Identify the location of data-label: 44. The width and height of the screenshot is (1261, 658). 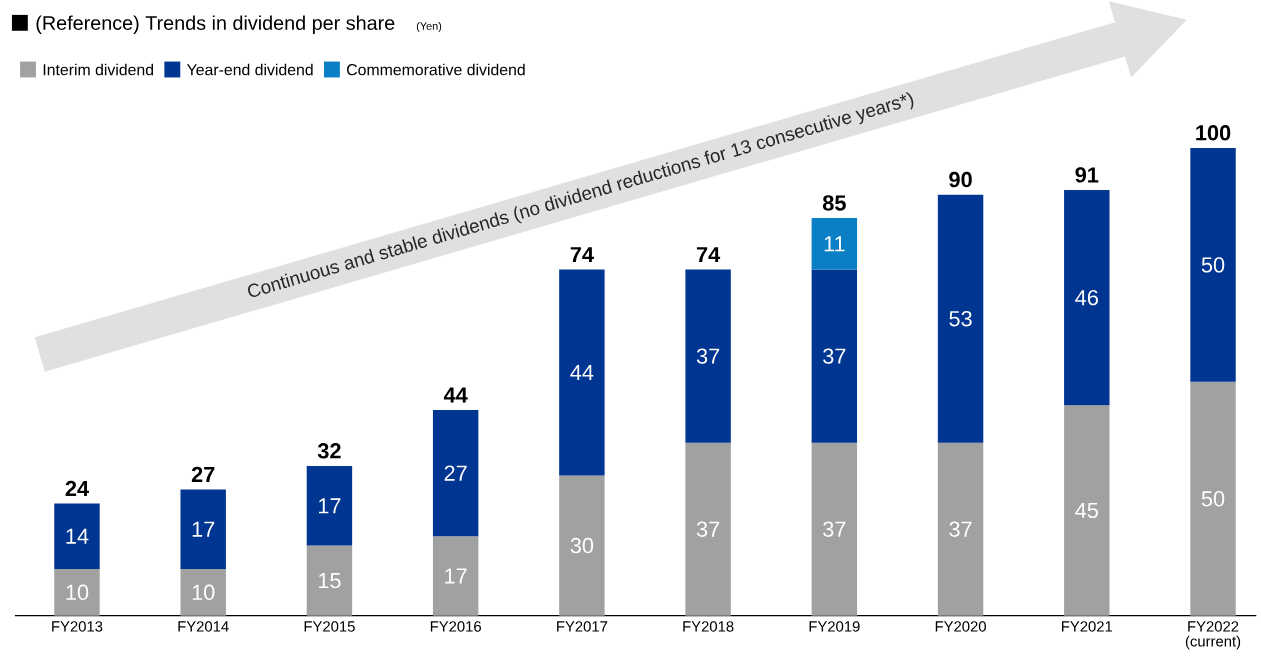
(582, 372).